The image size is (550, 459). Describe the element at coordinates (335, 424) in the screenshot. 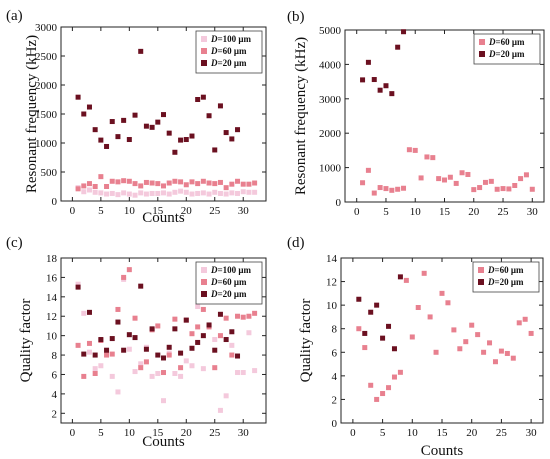

I see `y-tick-label: 0` at that location.